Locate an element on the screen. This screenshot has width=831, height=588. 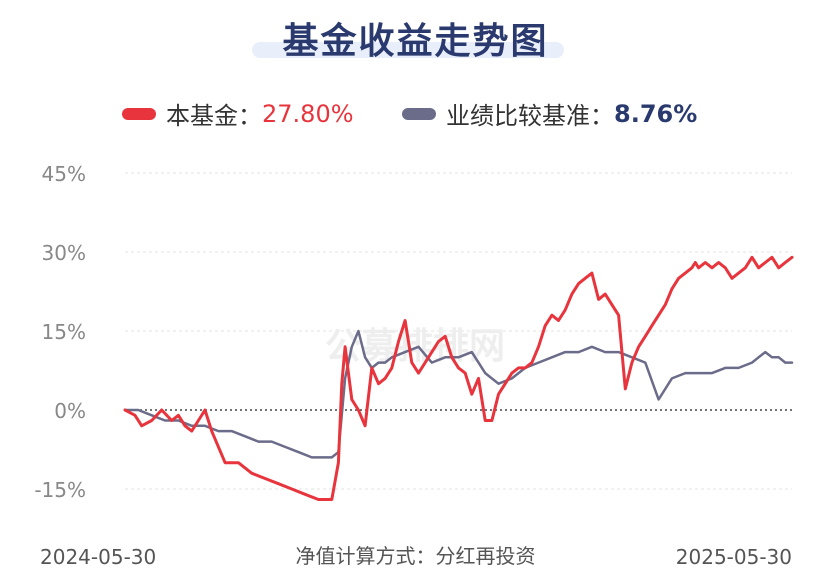
title-area: 基金收益走势图 is located at coordinates (415, 40).